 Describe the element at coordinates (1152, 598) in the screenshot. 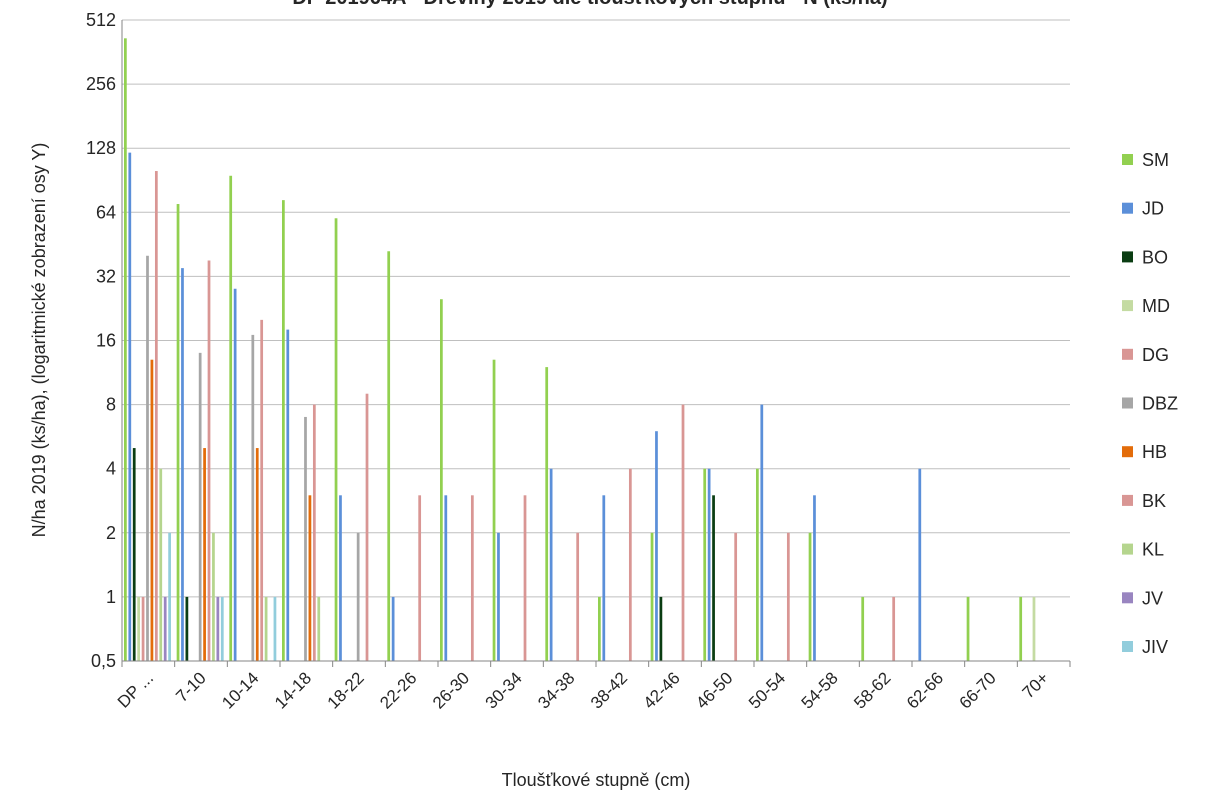

I see `legend-label-jv: JV` at that location.